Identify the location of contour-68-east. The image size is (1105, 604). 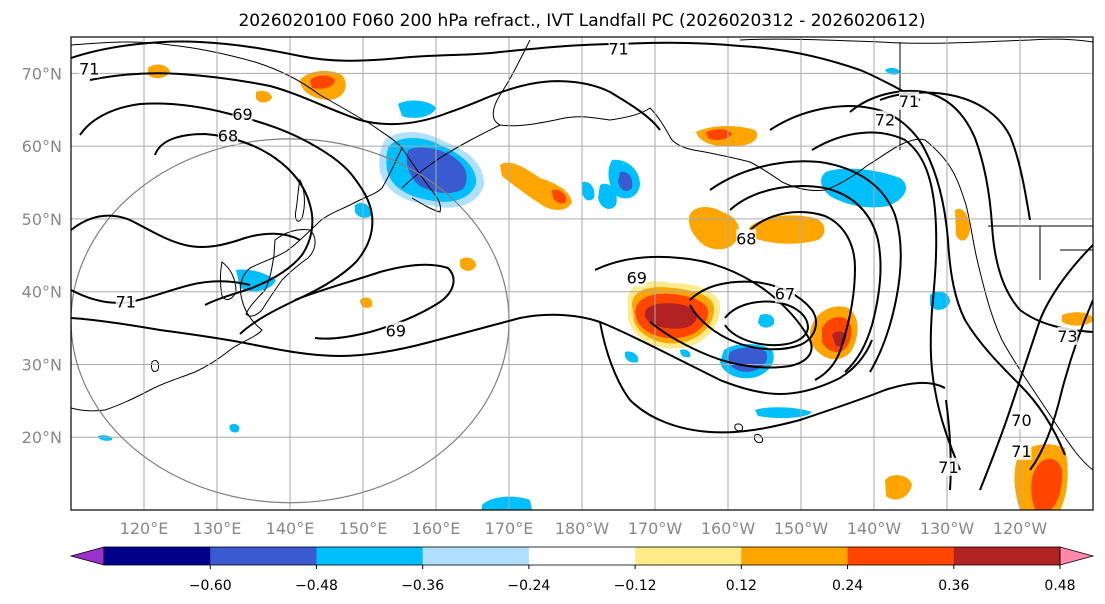
(753, 315).